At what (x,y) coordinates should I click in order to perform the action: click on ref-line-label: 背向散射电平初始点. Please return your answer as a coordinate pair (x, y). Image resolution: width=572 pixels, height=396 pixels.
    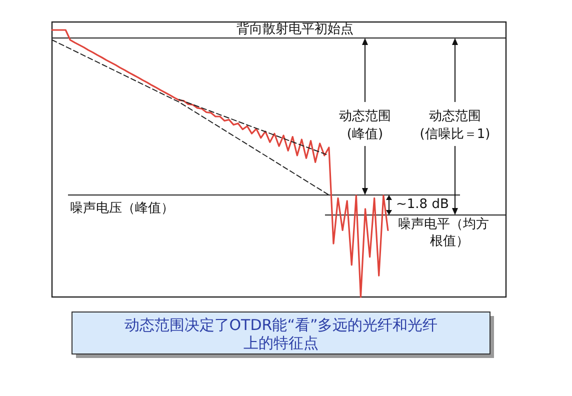
    Looking at the image, I should click on (295, 30).